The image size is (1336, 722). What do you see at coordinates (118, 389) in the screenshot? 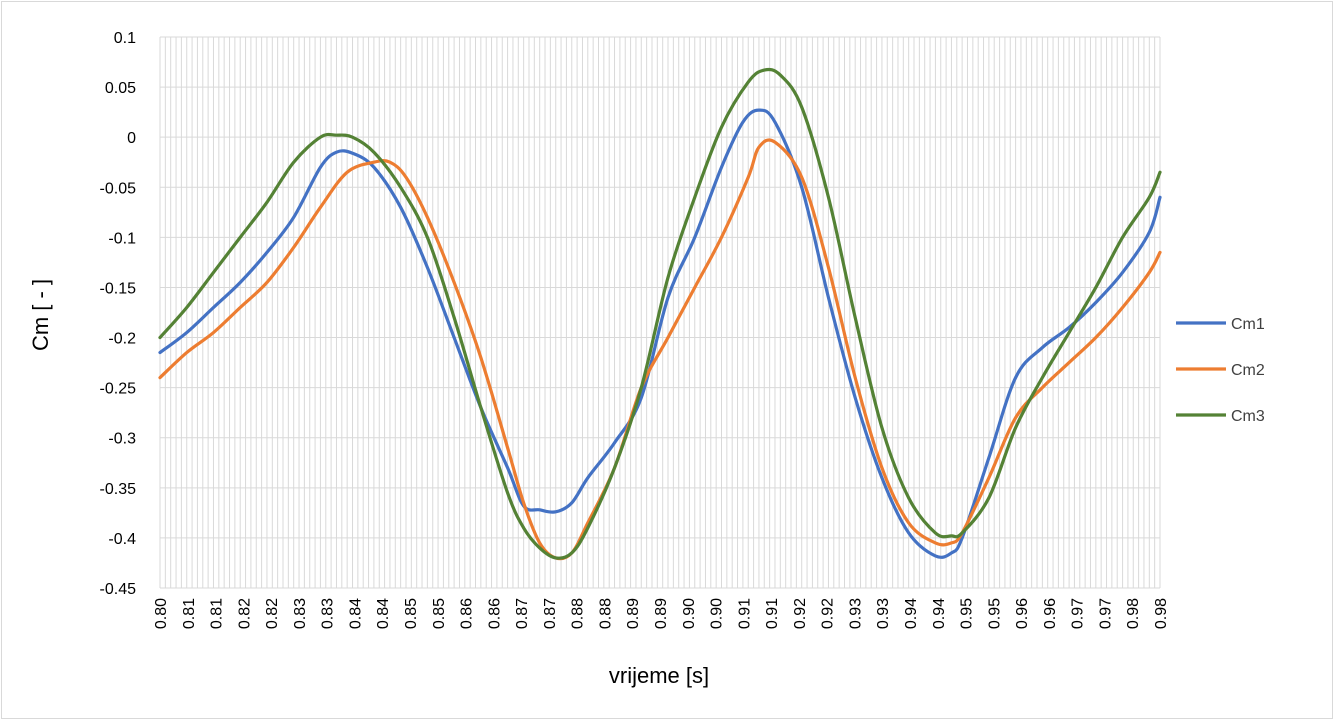
I see `y-tick-label: -0.25` at bounding box center [118, 389].